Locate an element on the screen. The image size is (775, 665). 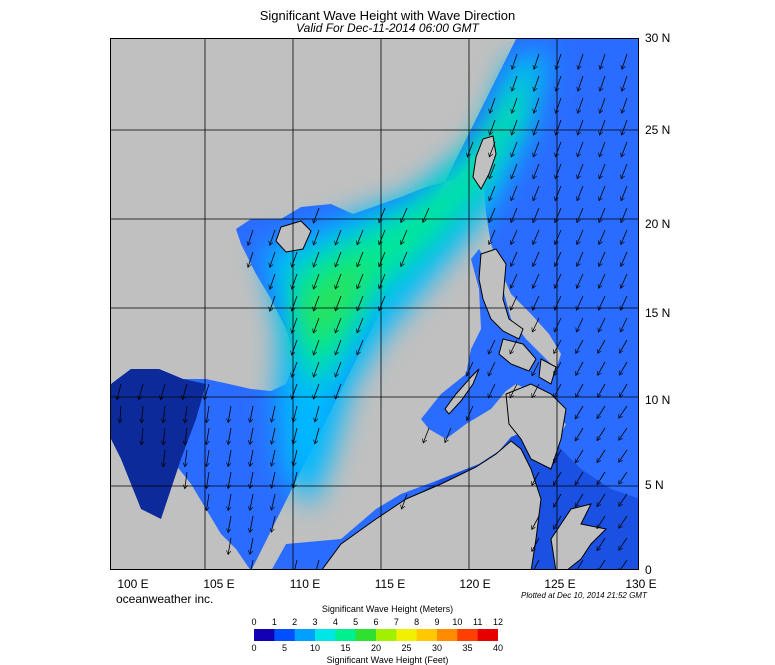
luzon-island is located at coordinates (501, 294).